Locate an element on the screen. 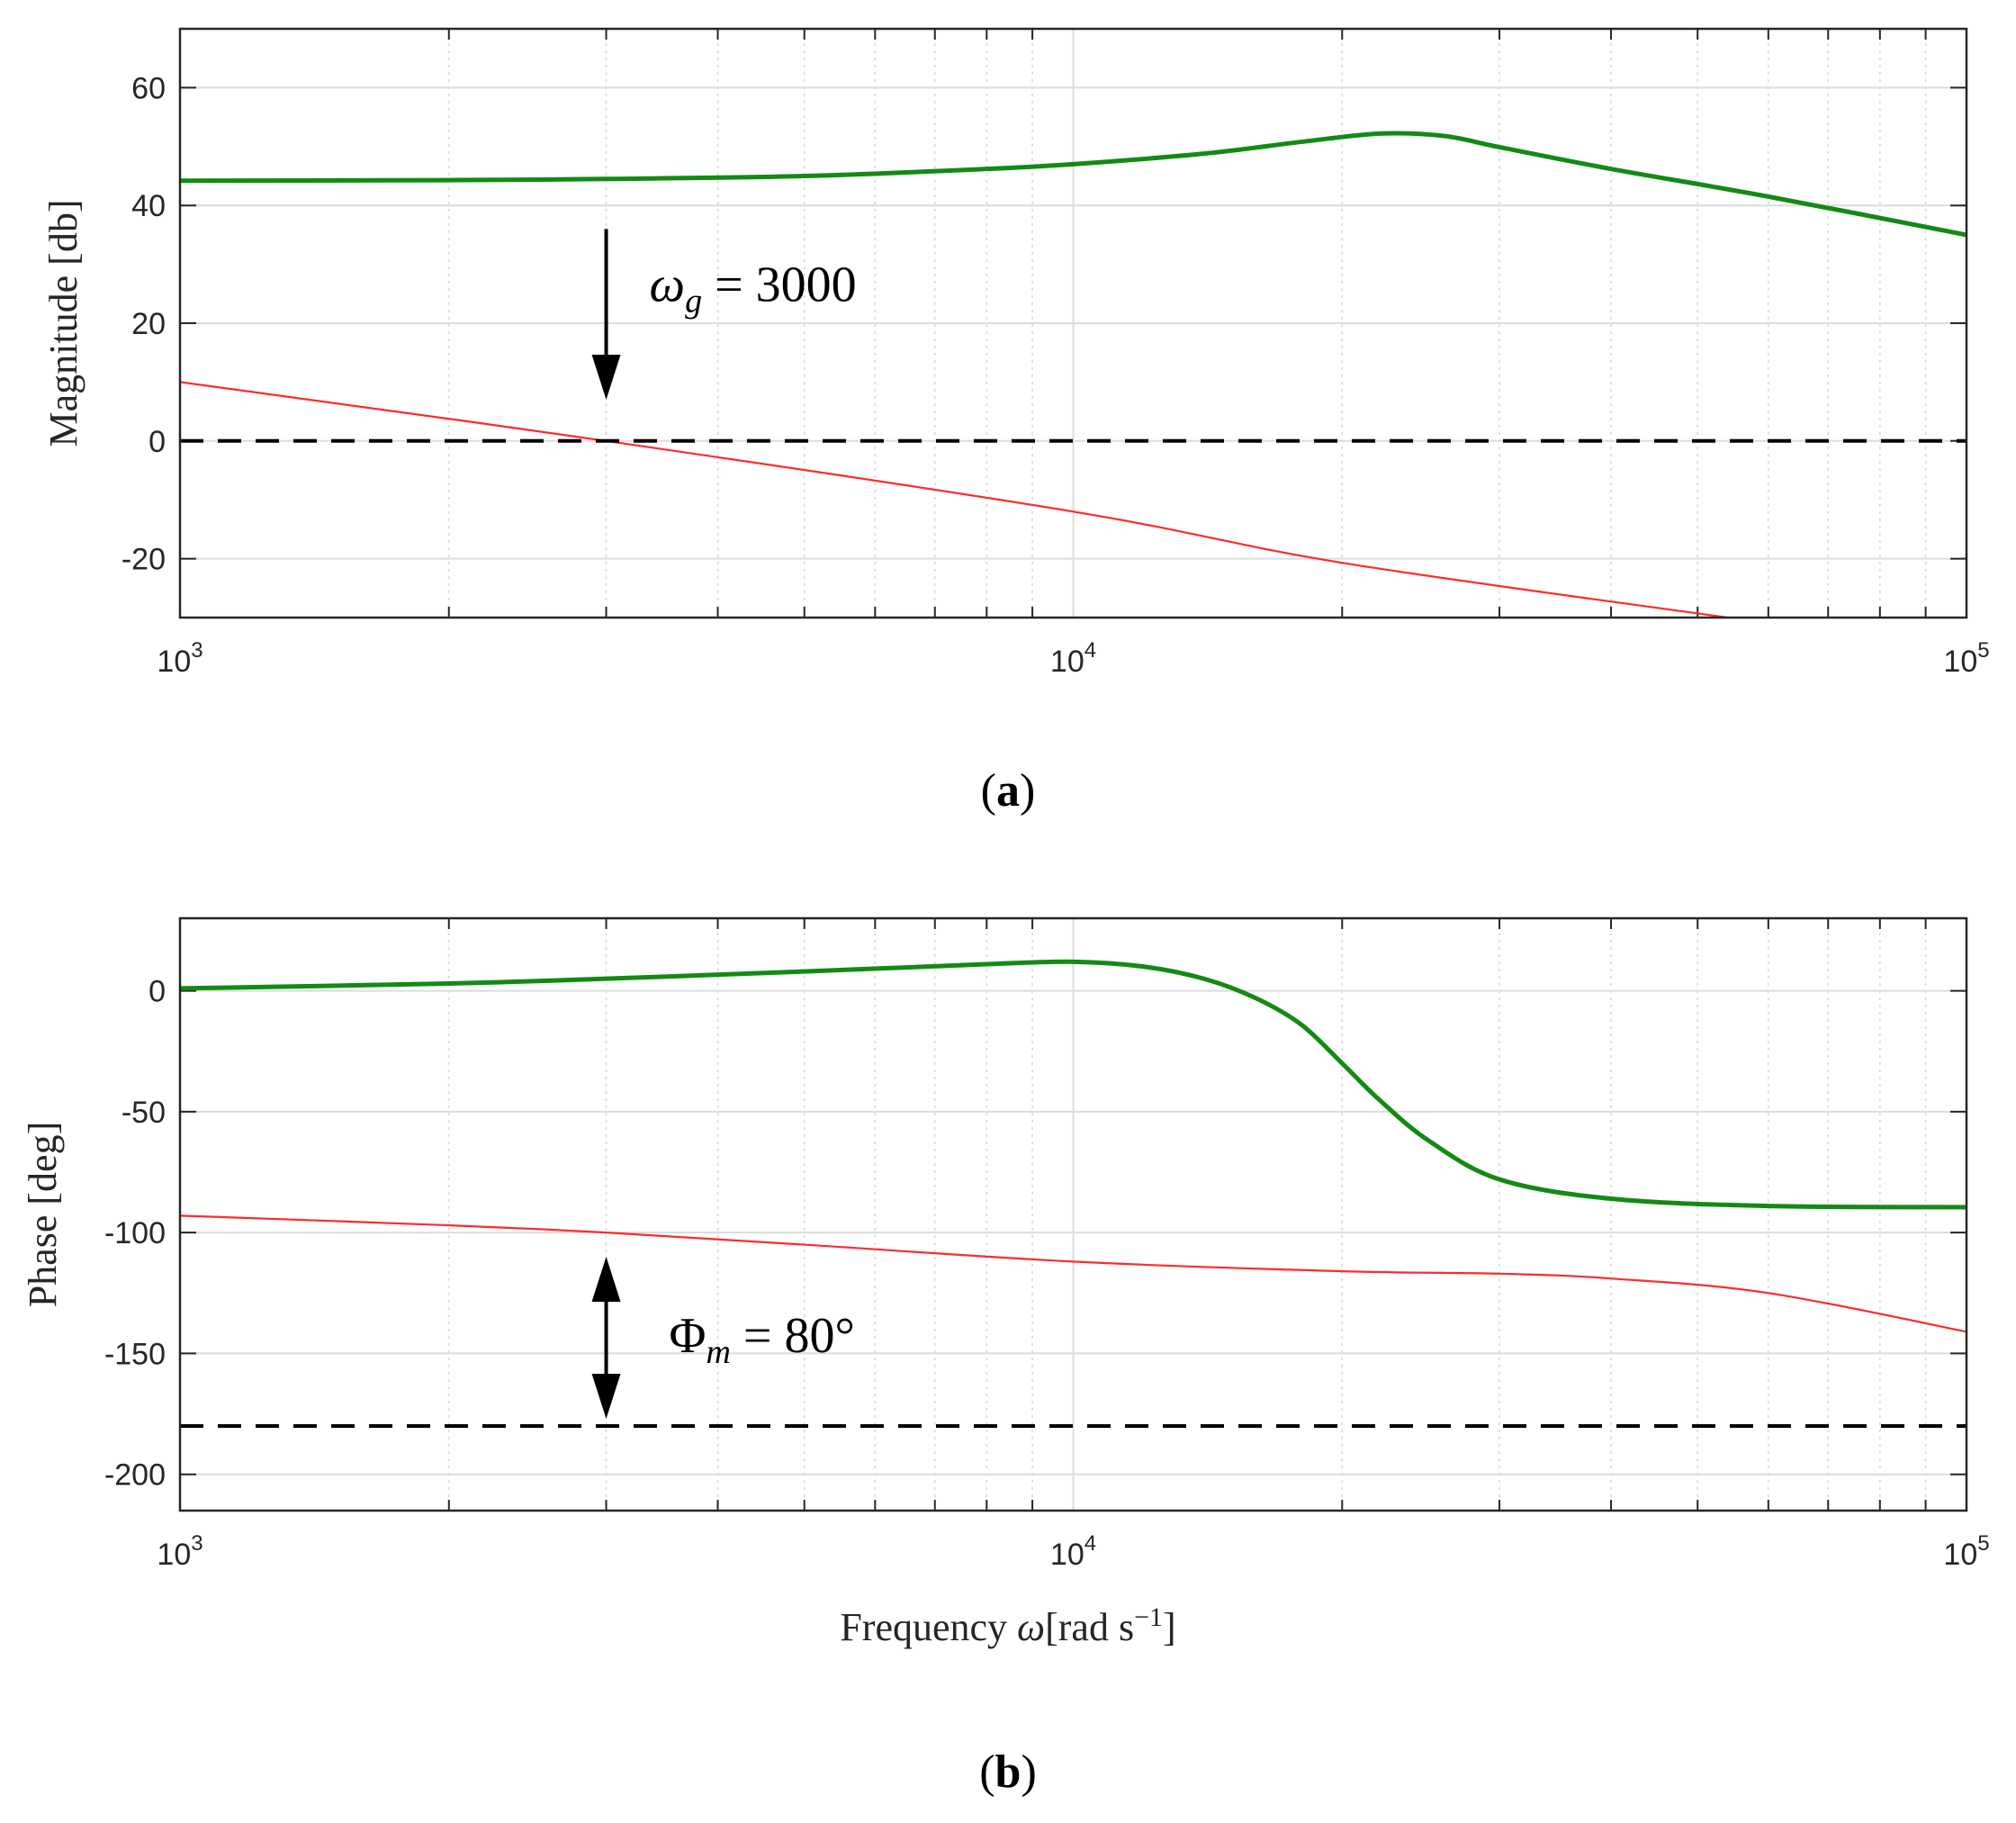 This screenshot has height=1823, width=2016. annotation-b: Φm = 80° is located at coordinates (723, 1338).